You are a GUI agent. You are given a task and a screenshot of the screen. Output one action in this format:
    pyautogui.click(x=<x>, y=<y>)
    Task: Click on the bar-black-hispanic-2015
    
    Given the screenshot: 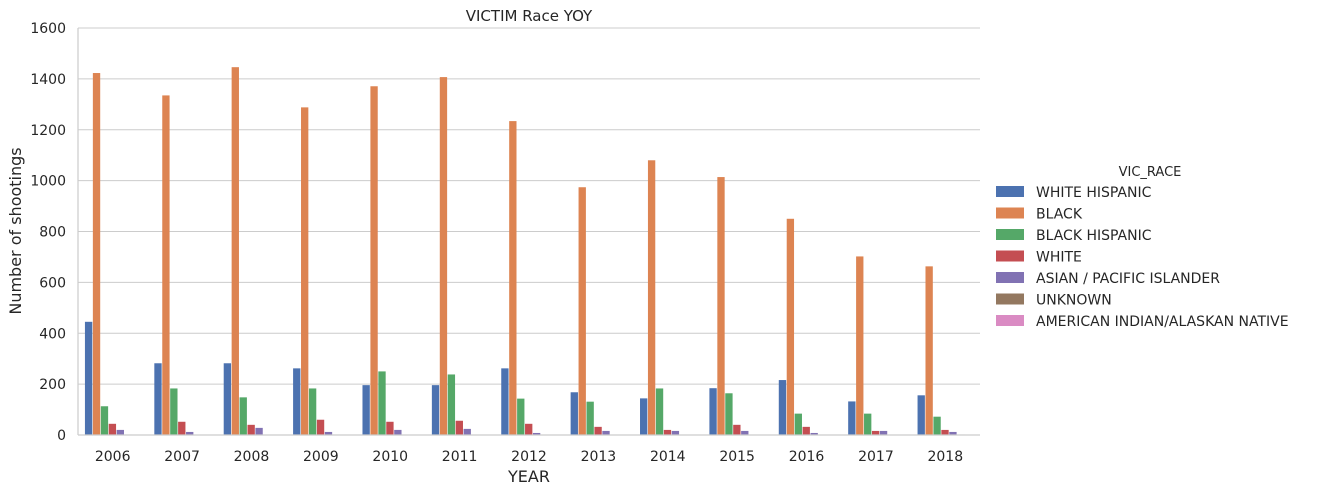 What is the action you would take?
    pyautogui.click(x=729, y=414)
    